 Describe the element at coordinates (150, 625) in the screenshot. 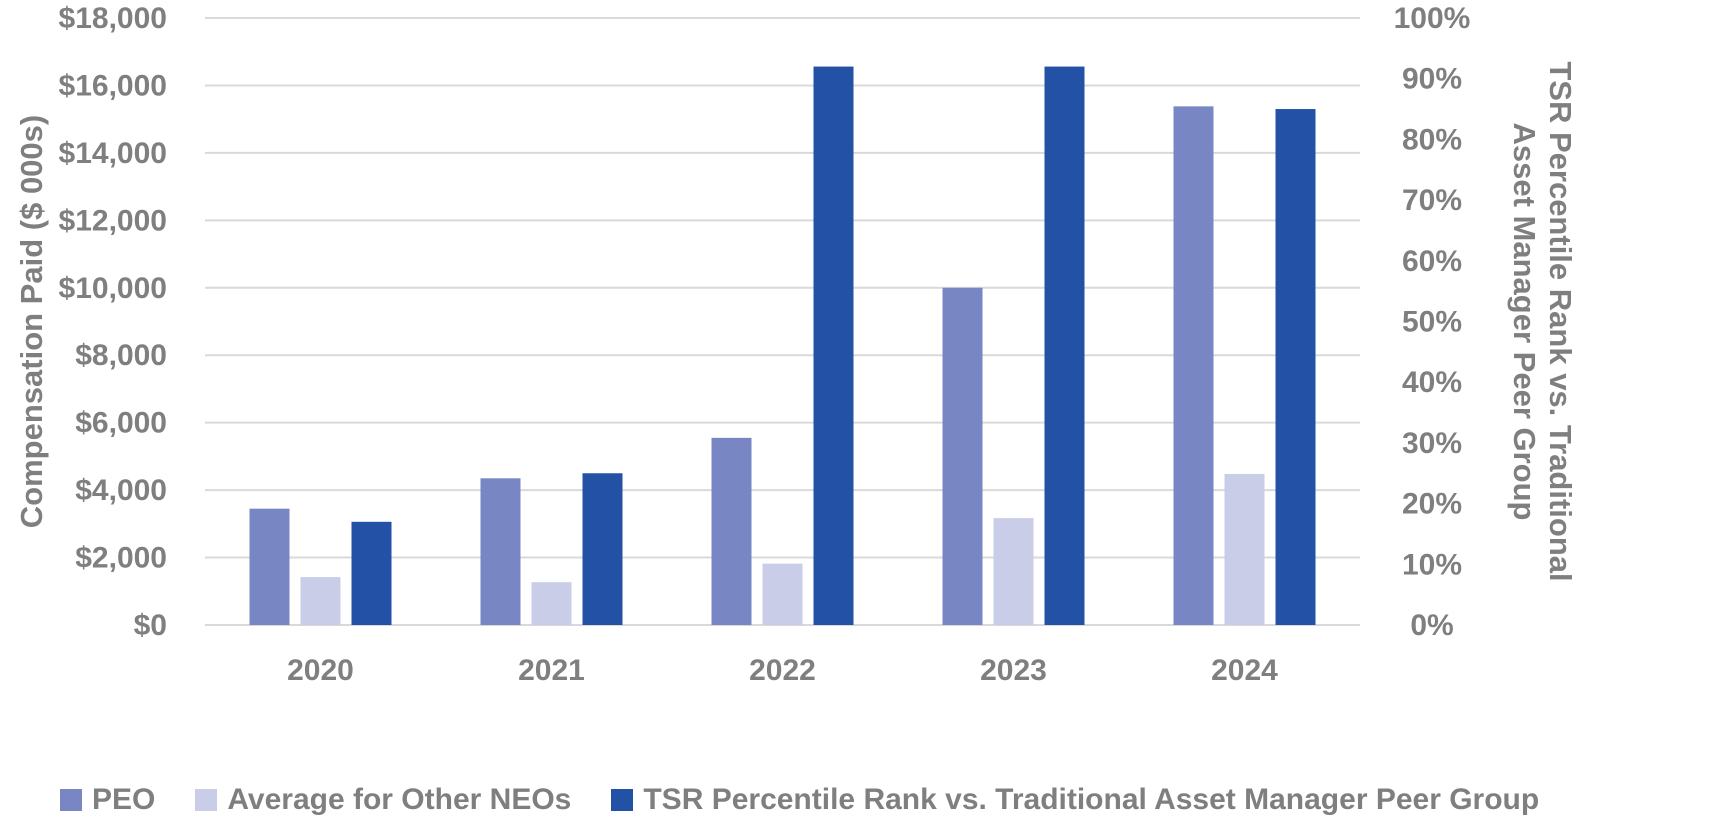

I see `left-tick-label: $0` at that location.